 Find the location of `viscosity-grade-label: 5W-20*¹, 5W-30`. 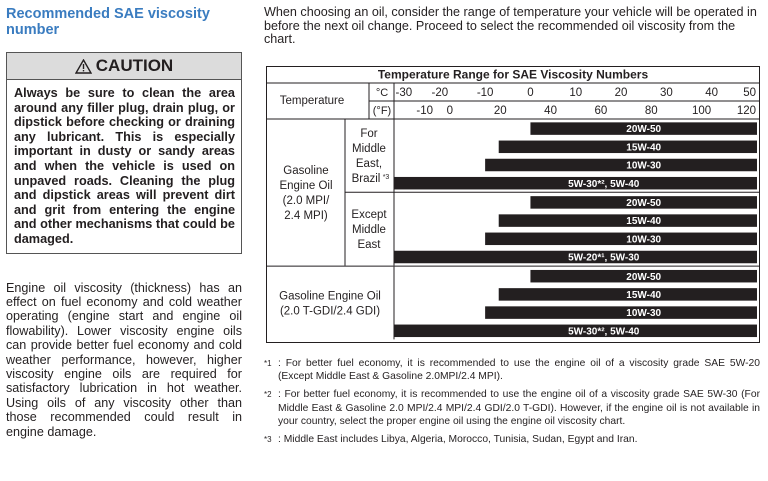

viscosity-grade-label: 5W-20*¹, 5W-30 is located at coordinates (604, 258).